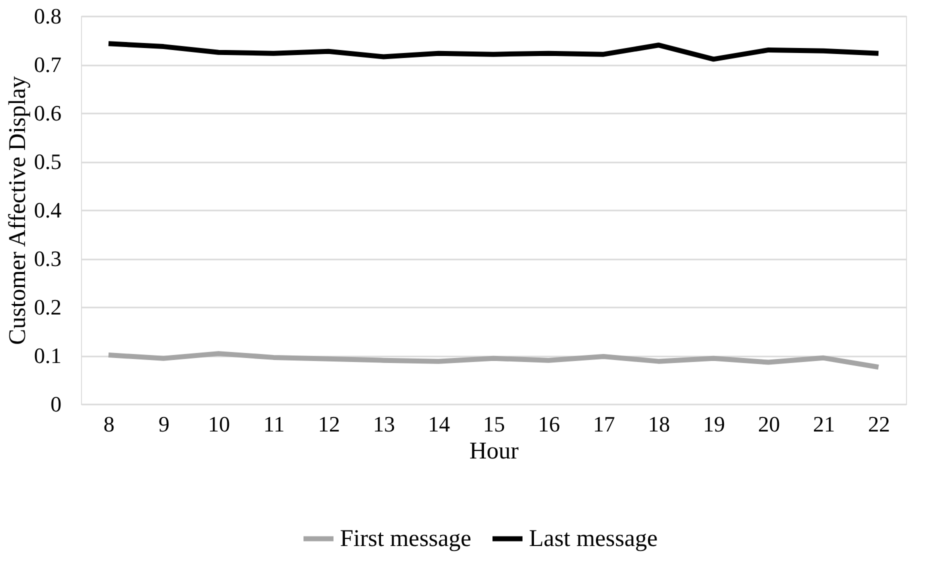  Describe the element at coordinates (48, 161) in the screenshot. I see `y-tick-label: 0.5` at that location.